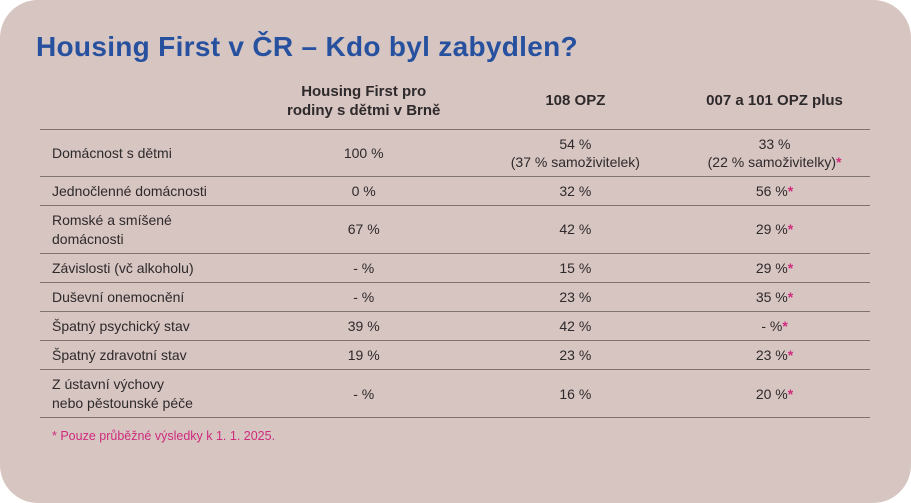 This screenshot has height=503, width=911. What do you see at coordinates (363, 229) in the screenshot?
I see `cell-brno: 67 %` at bounding box center [363, 229].